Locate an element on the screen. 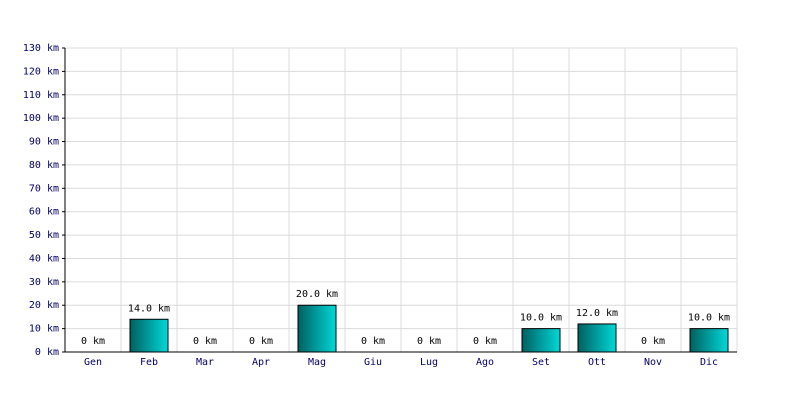  value-label: 14.0 km is located at coordinates (149, 308).